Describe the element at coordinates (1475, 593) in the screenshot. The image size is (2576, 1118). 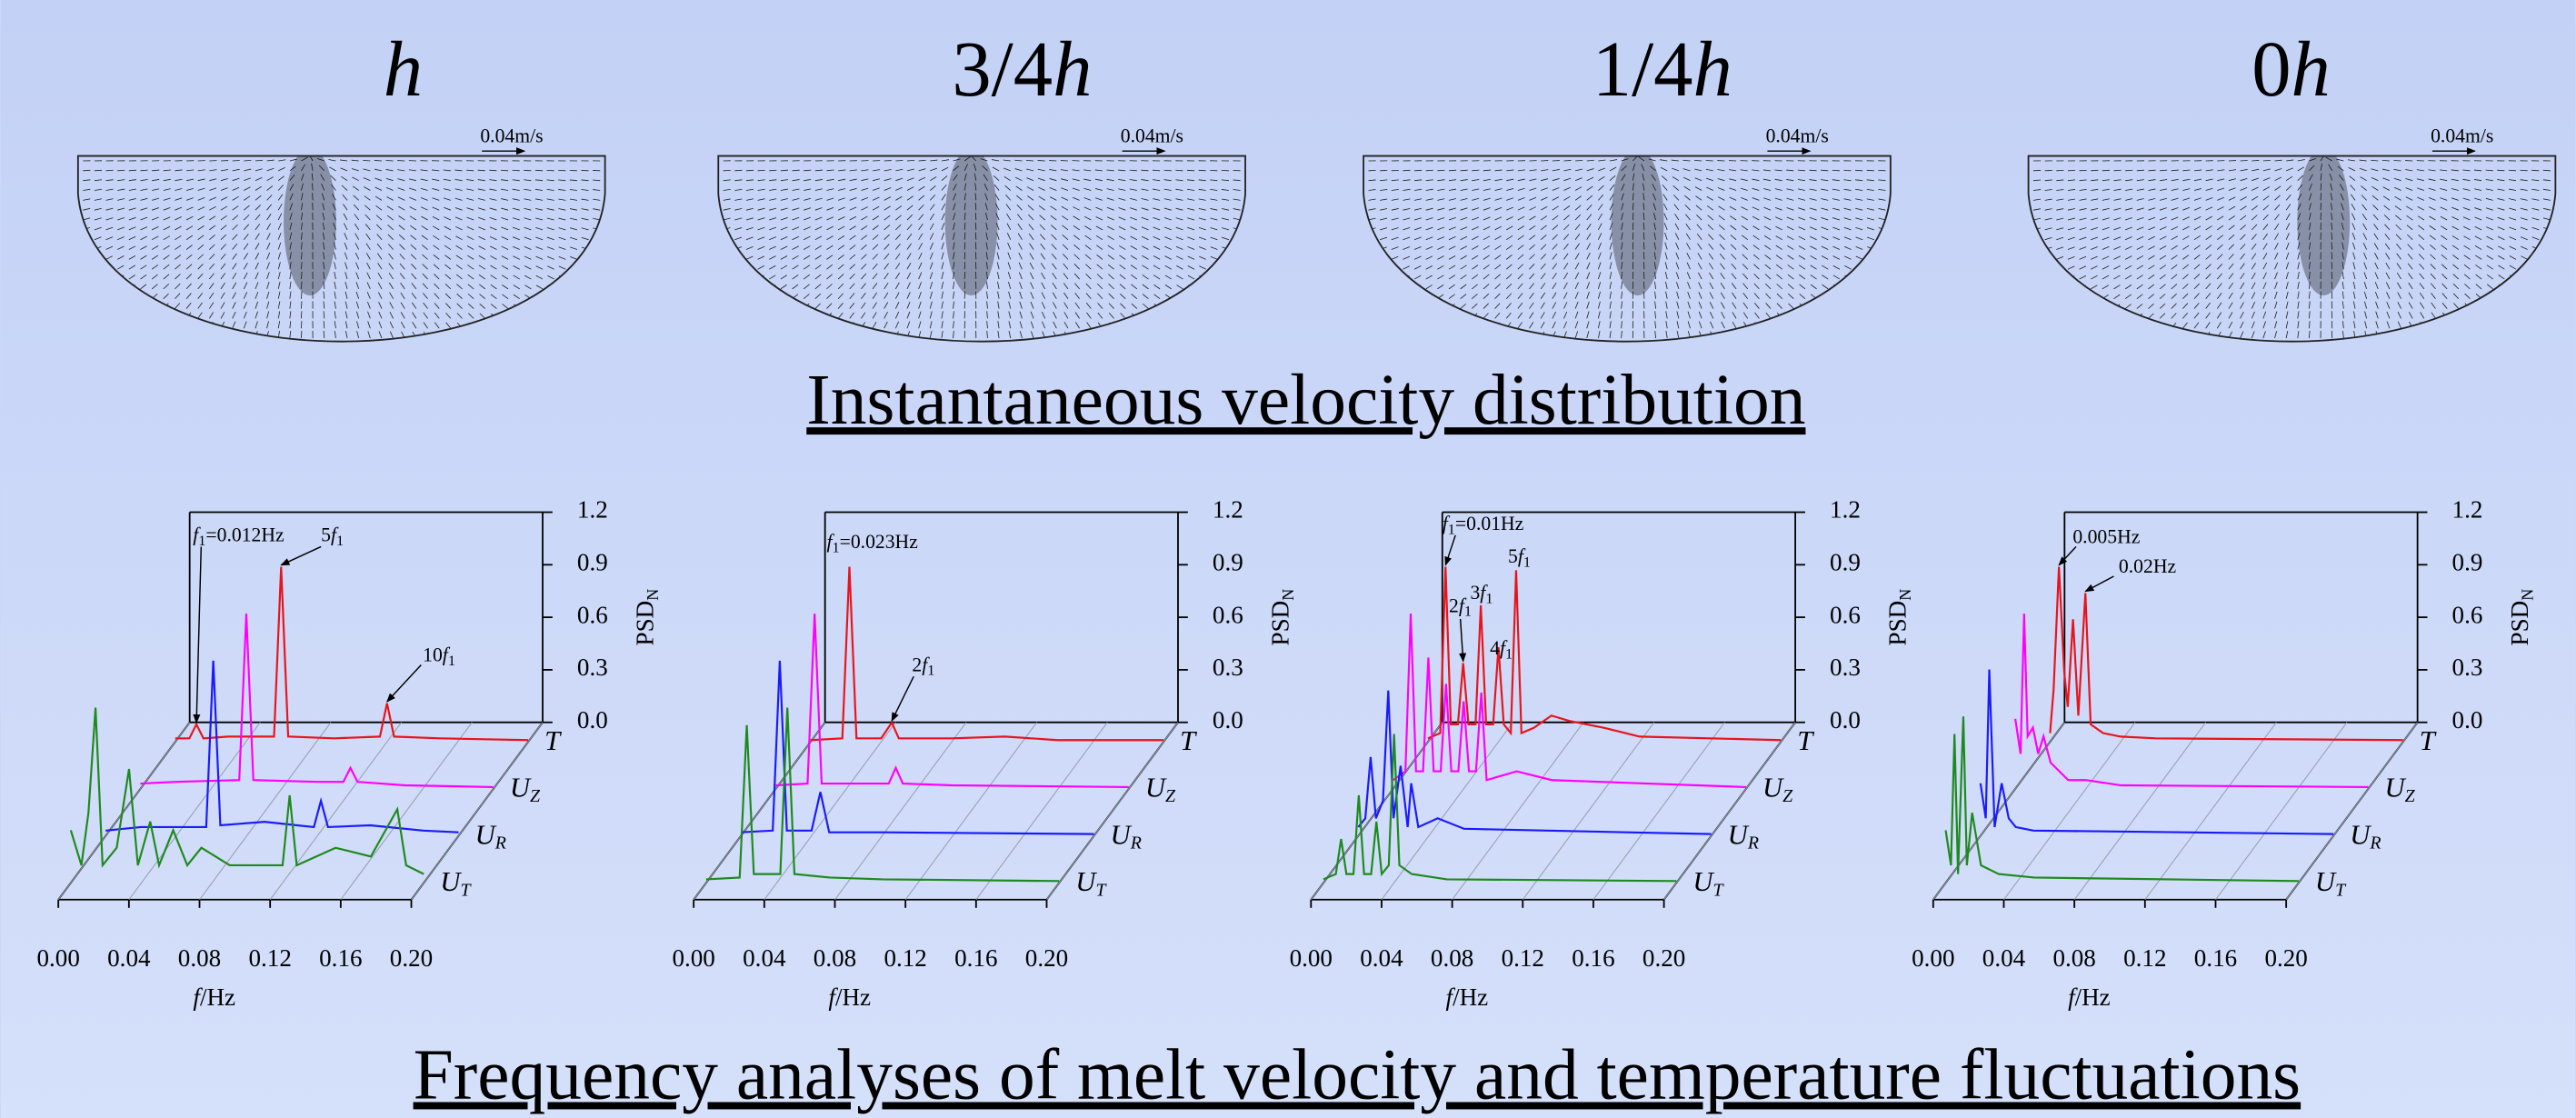
I see `annotation-prefix: 3` at that location.